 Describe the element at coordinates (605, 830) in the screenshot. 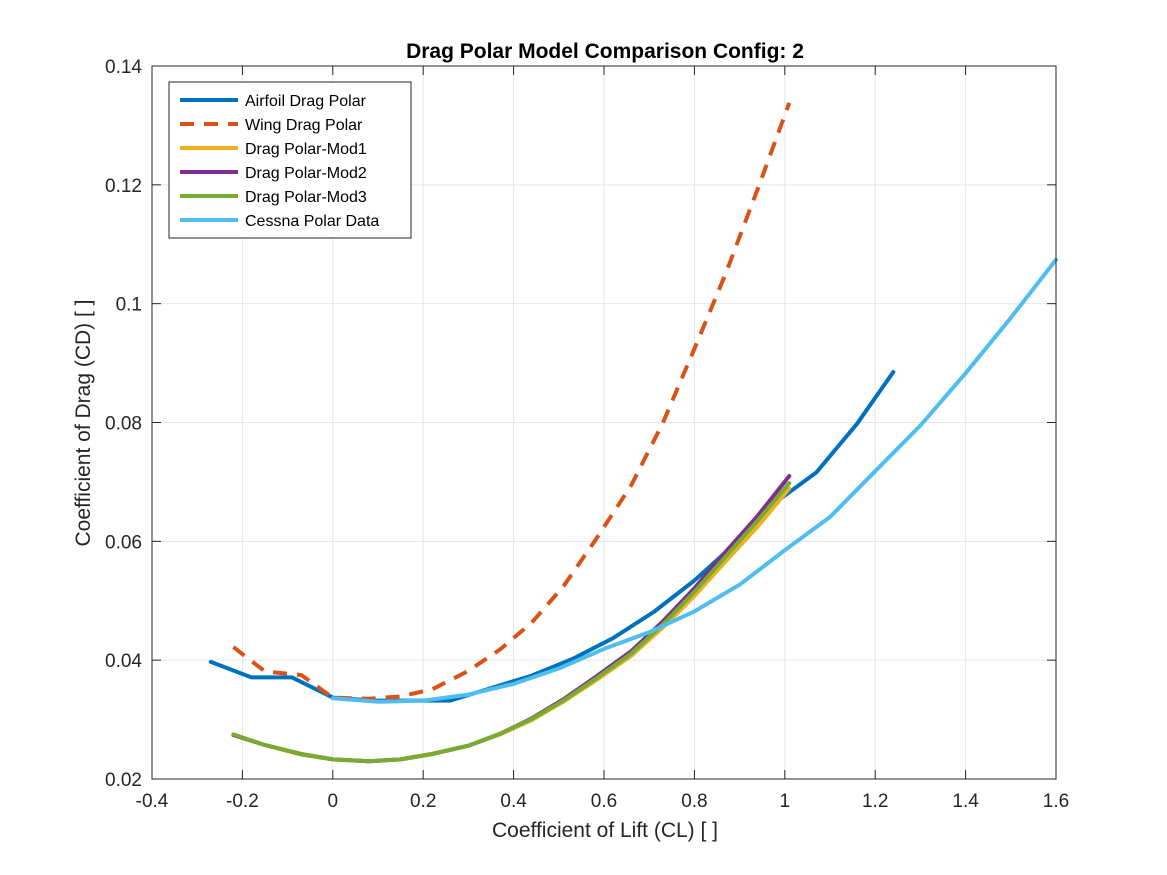

I see `x-axis-label: Coefficient of Lift (CL) [ ]` at that location.